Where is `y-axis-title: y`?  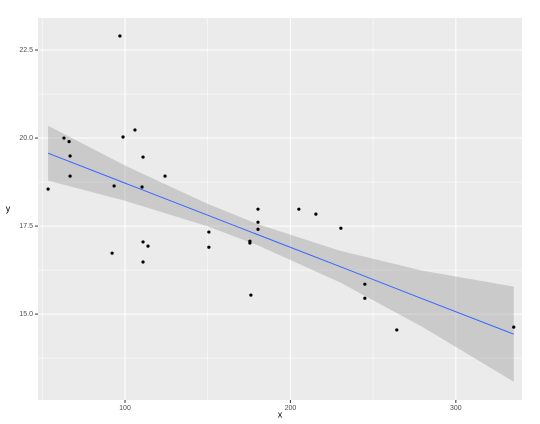
y-axis-title: y is located at coordinates (8, 208).